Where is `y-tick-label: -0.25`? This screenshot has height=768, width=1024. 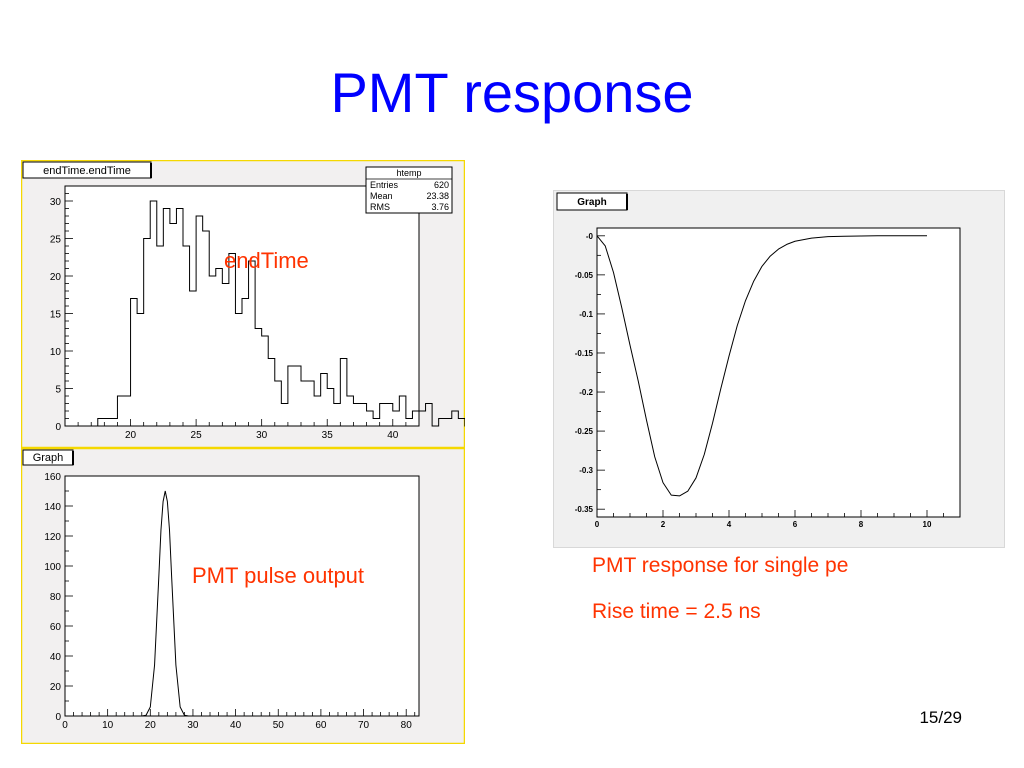 y-tick-label: -0.25 is located at coordinates (584, 431).